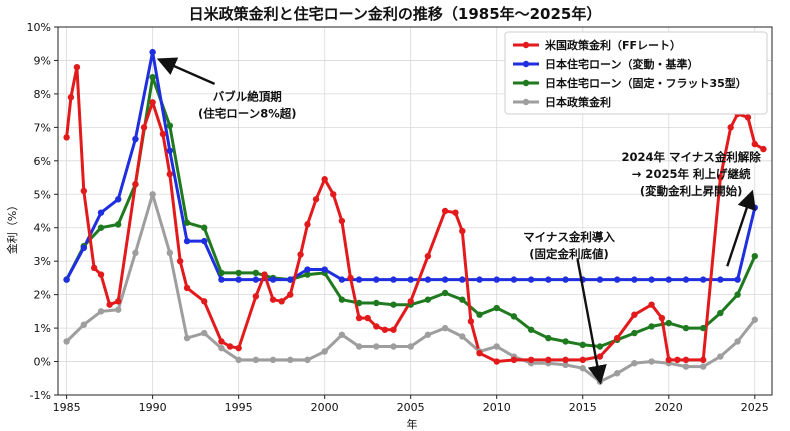 This screenshot has height=431, width=790. I want to click on y-tick-label: 0%, so click(42, 362).